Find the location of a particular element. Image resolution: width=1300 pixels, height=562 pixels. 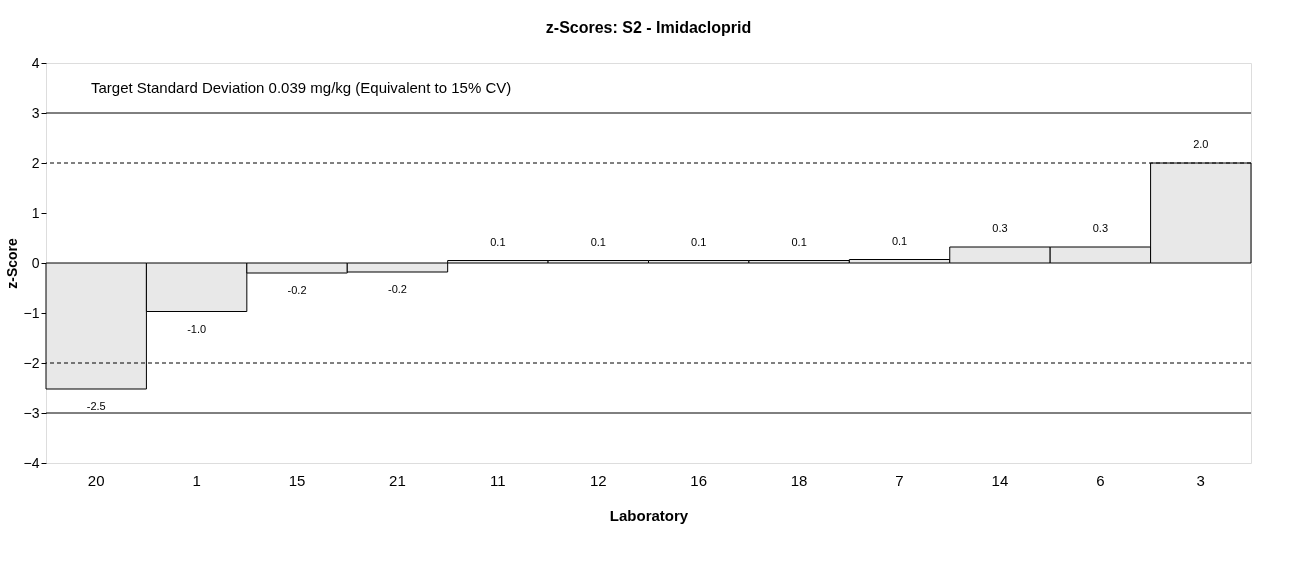

x-tick-label: 12 is located at coordinates (598, 480).